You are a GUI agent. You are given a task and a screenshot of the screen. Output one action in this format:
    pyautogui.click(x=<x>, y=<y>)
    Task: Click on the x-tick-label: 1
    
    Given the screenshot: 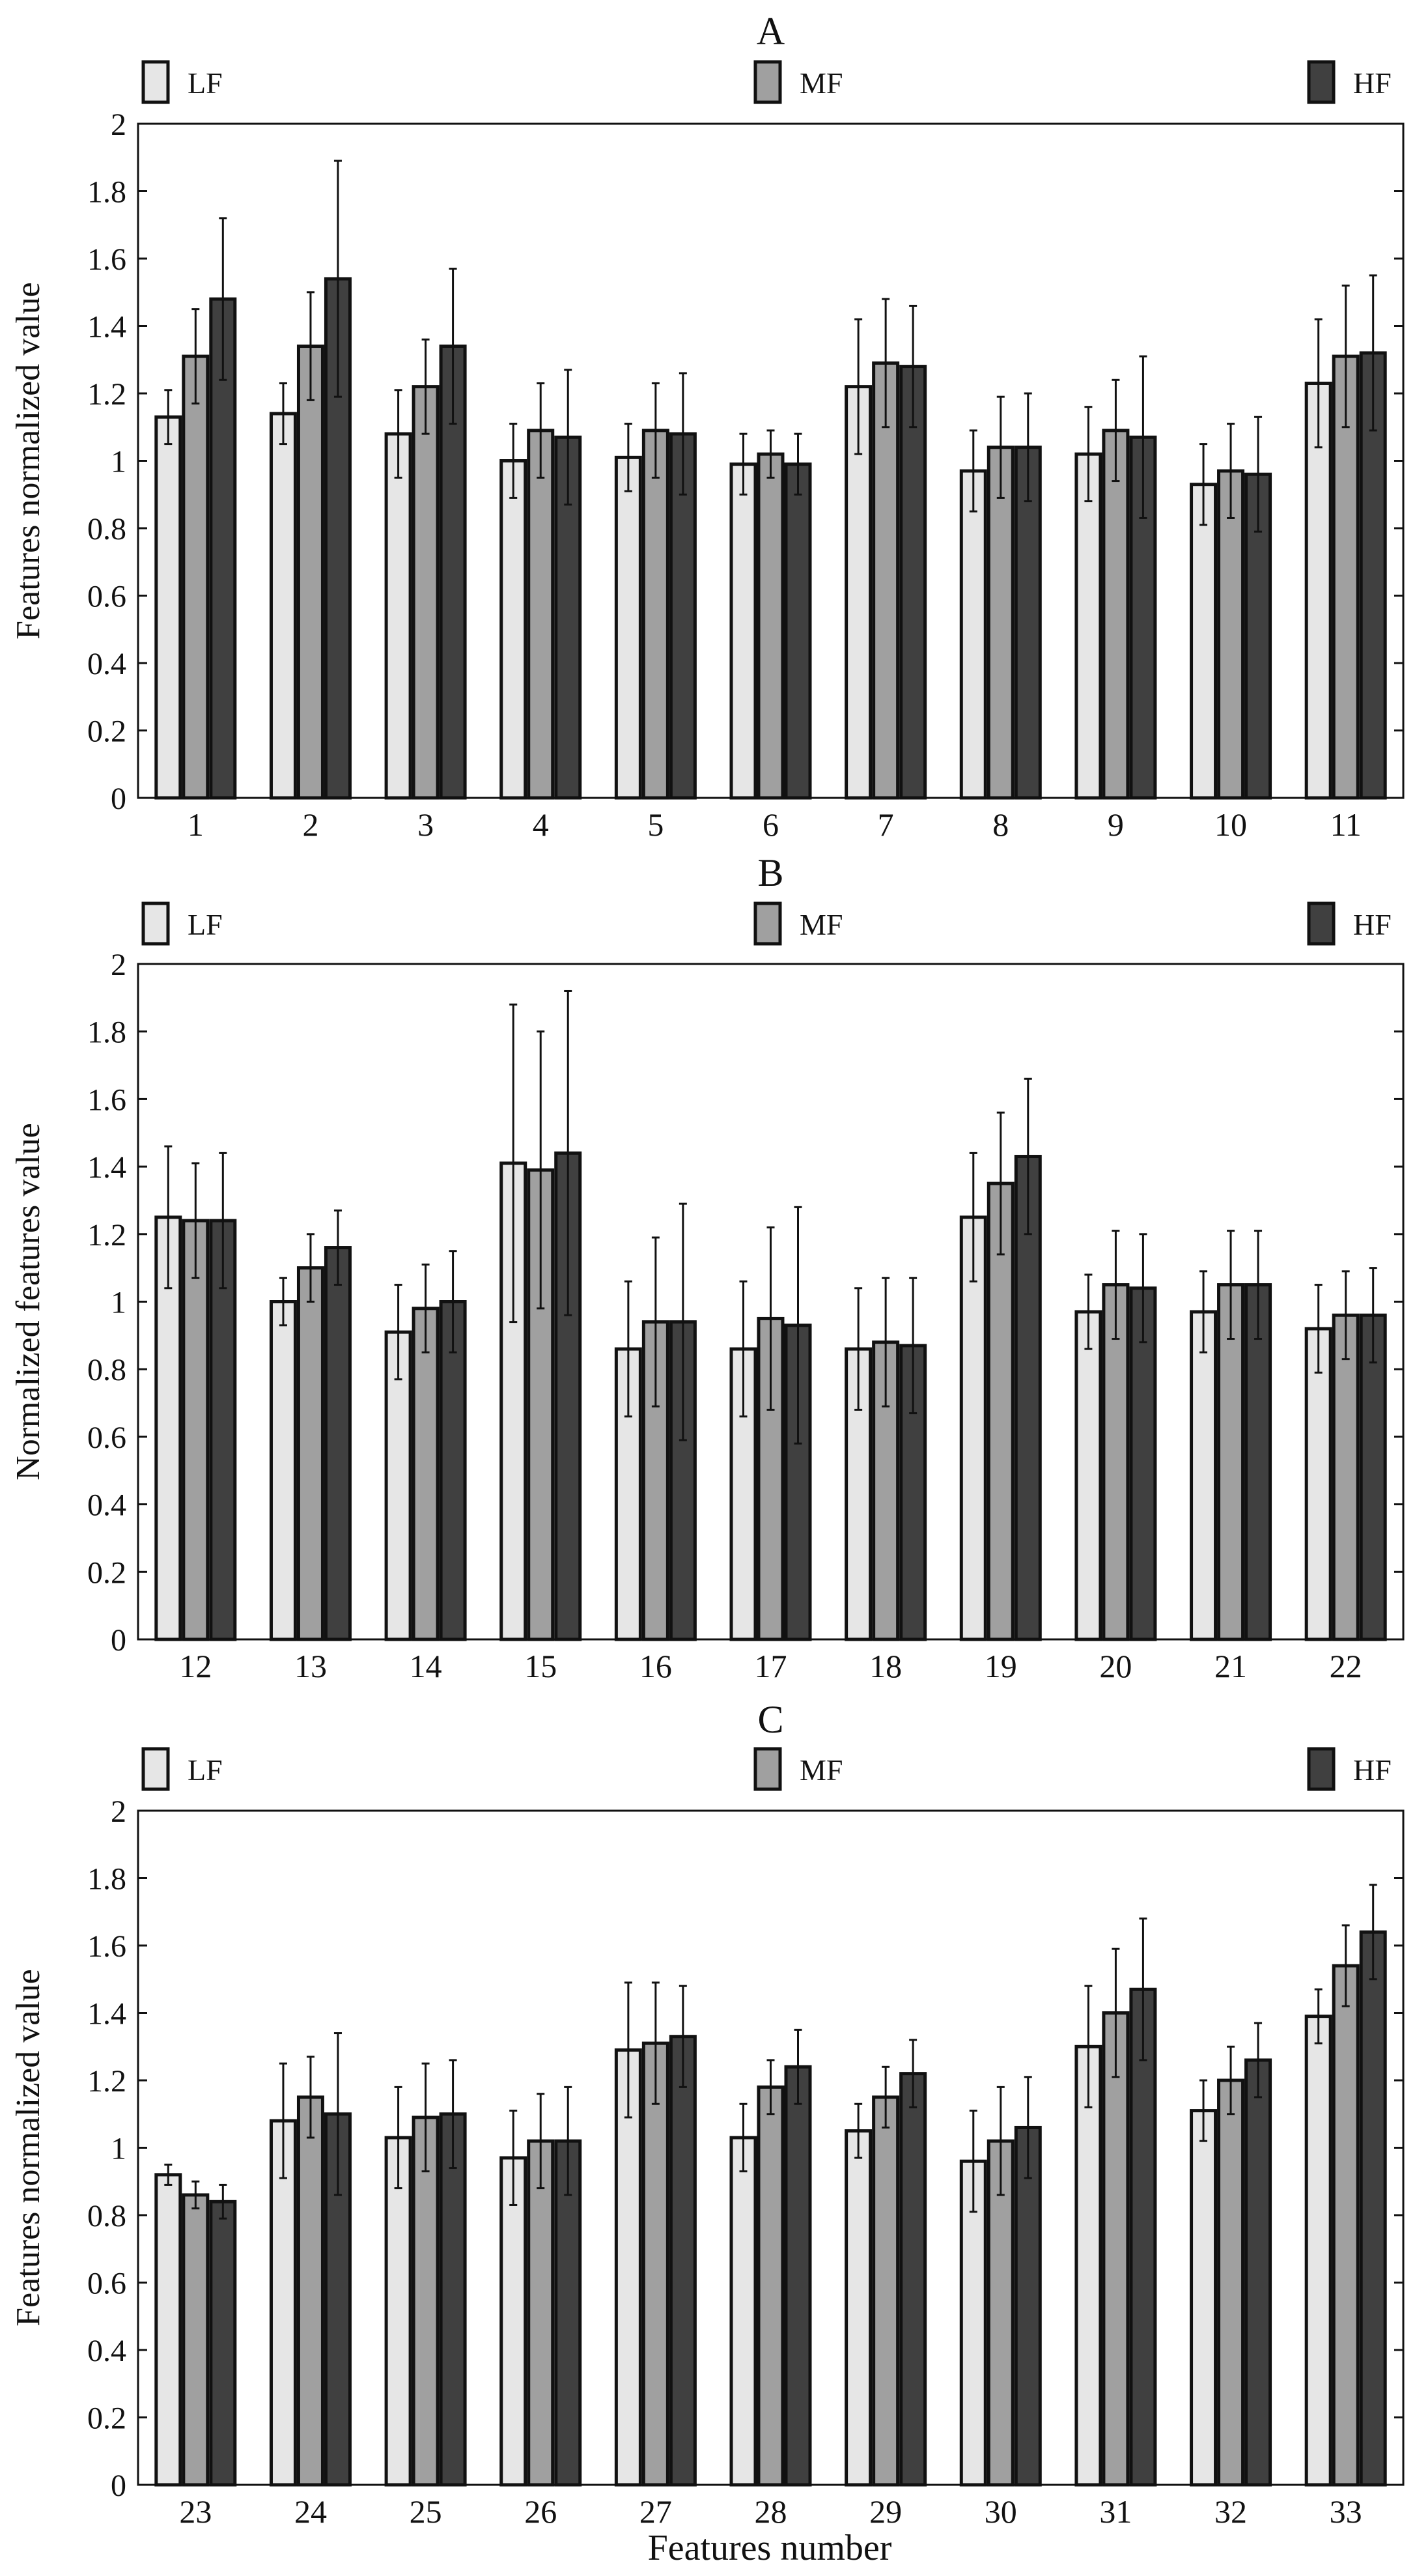 What is the action you would take?
    pyautogui.click(x=196, y=824)
    